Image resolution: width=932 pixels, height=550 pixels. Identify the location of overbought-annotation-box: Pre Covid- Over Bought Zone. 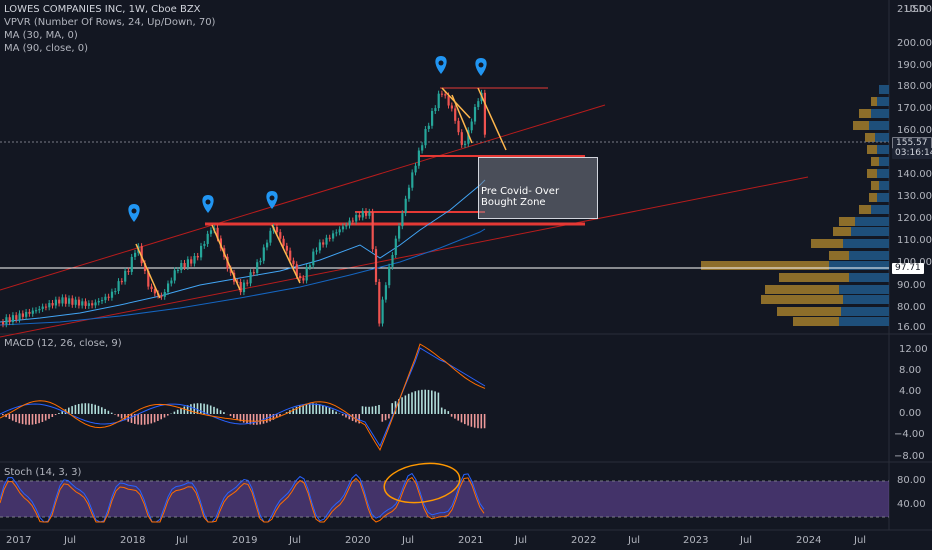
(538, 188).